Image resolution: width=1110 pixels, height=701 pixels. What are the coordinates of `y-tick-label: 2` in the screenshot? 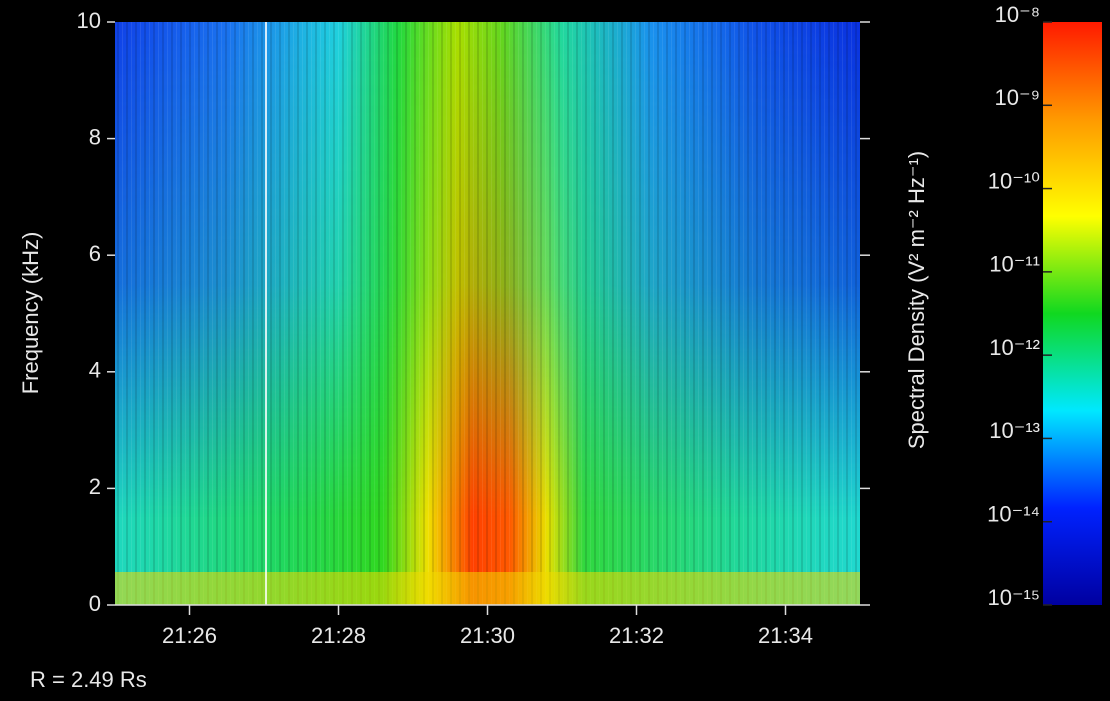 It's located at (95, 486).